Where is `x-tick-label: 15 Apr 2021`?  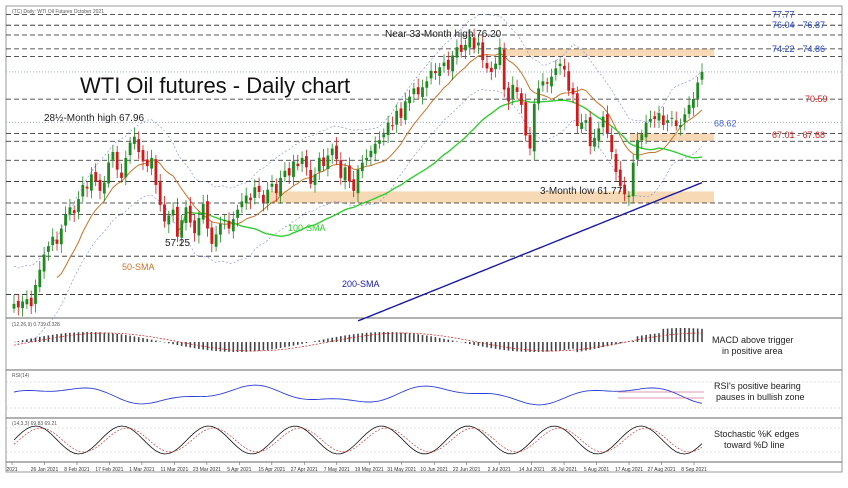 x-tick-label: 15 Apr 2021 is located at coordinates (271, 470).